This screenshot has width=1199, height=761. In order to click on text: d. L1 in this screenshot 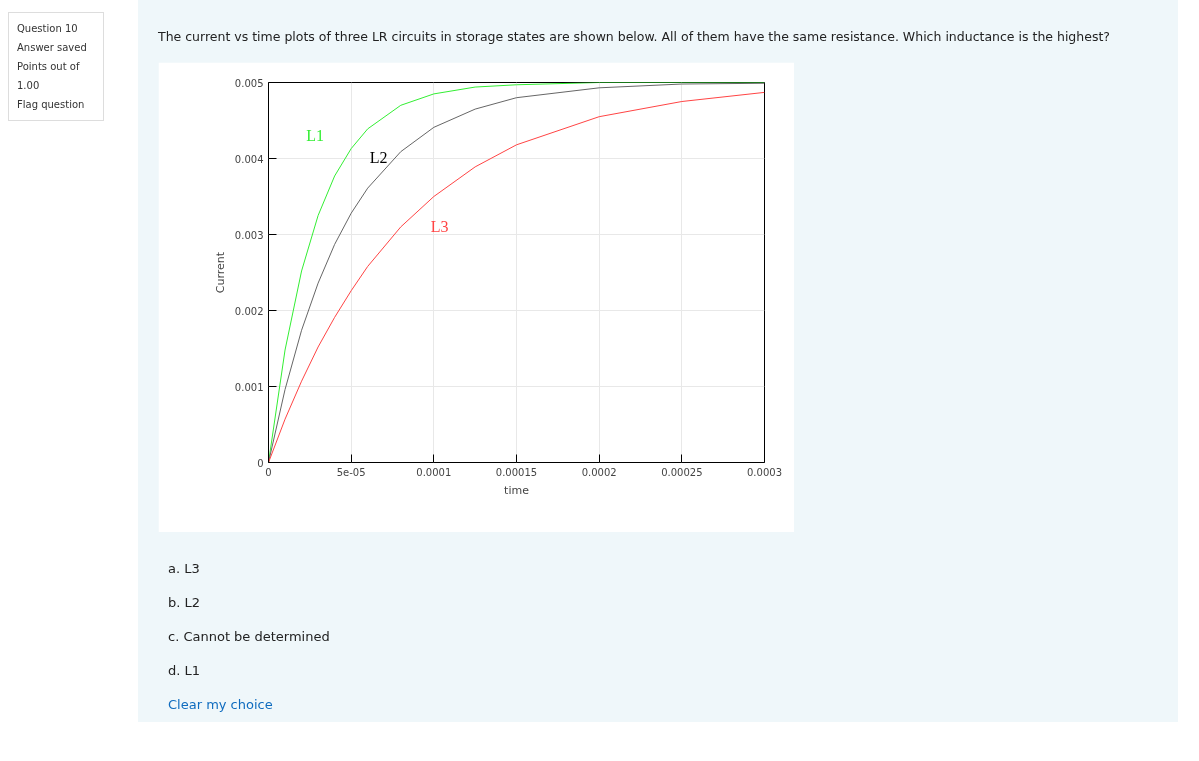, I will do `click(185, 671)`.